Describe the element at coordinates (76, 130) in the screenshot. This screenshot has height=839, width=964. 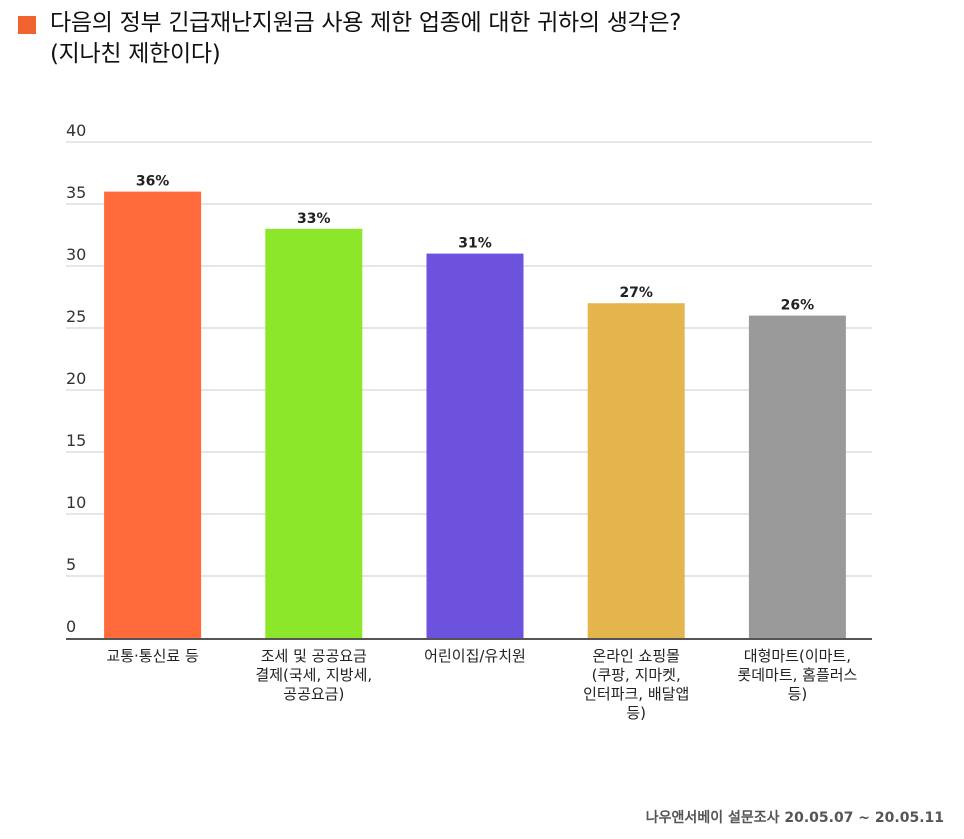
I see `y-tick-label: 40` at that location.